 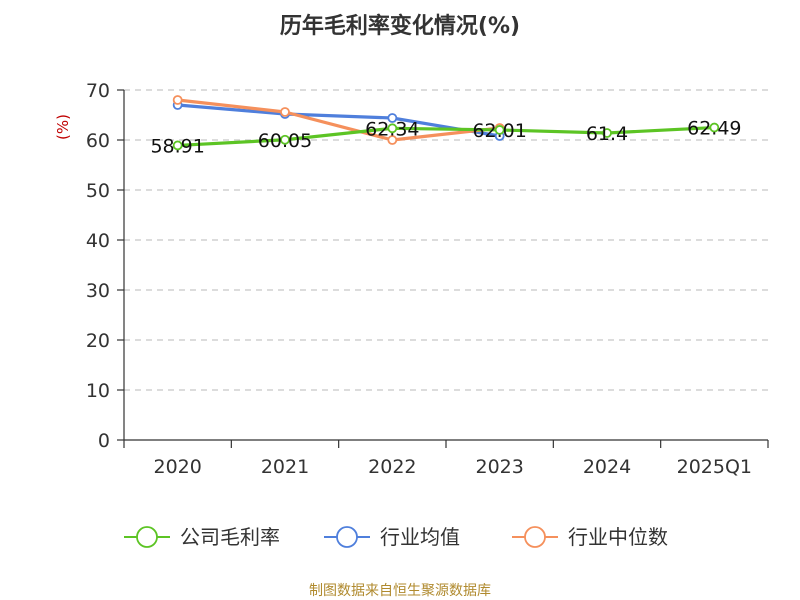 I want to click on data-label: 60.05, so click(x=285, y=141).